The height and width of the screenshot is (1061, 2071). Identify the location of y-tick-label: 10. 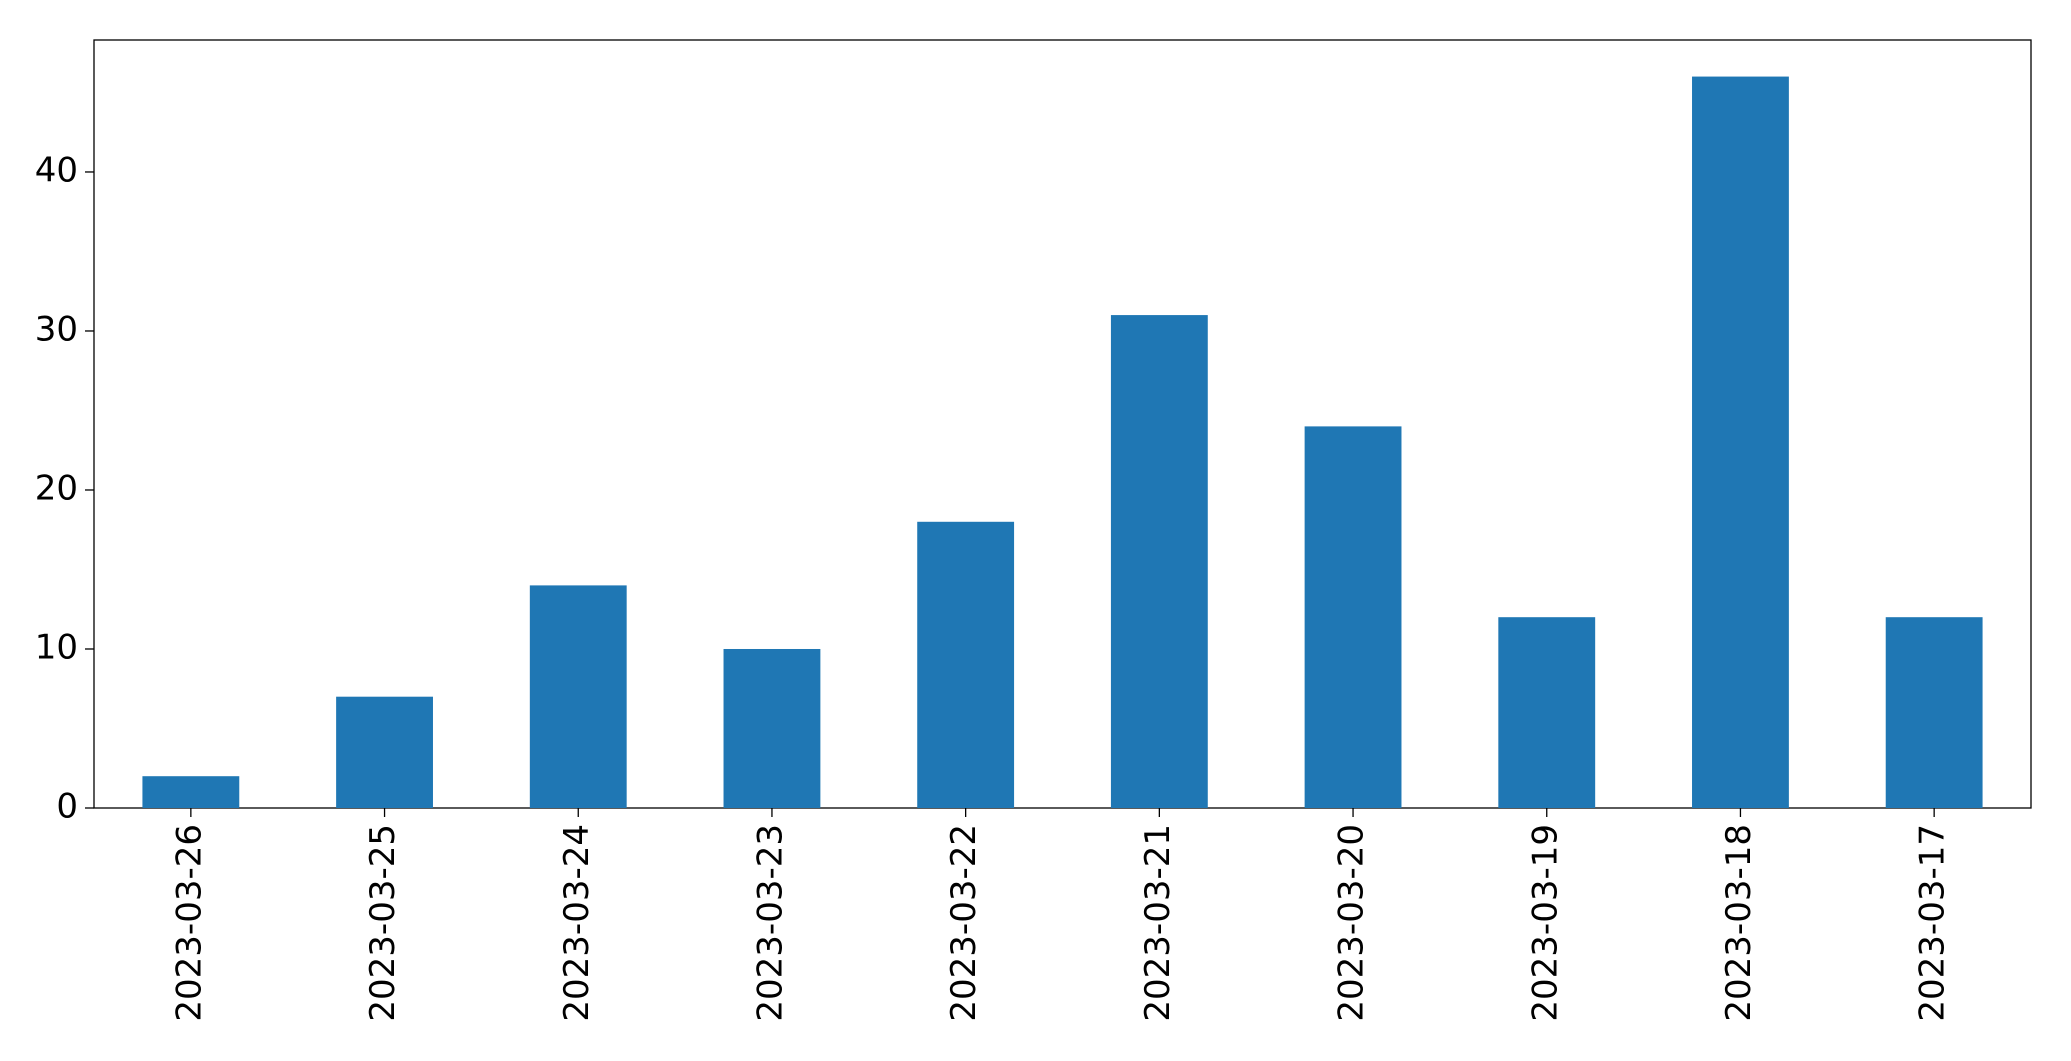
(56, 647).